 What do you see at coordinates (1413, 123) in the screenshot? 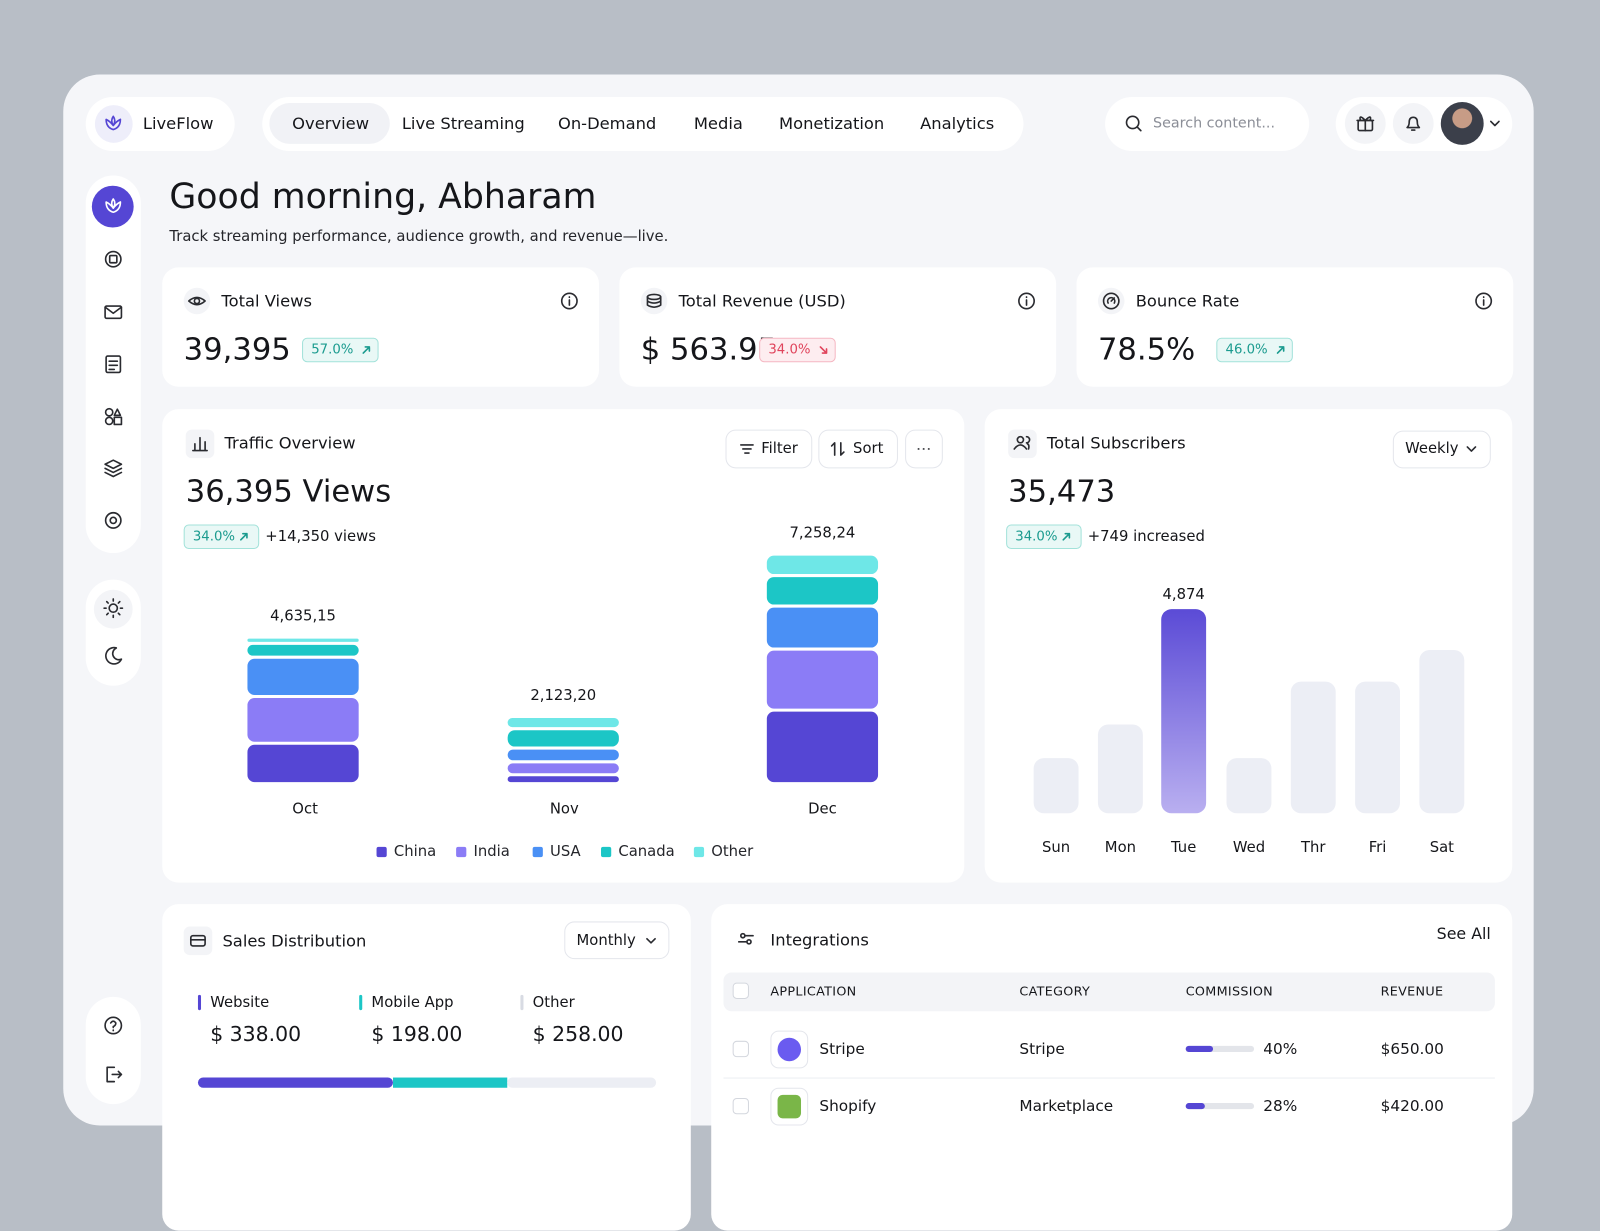
I see `bell-button` at bounding box center [1413, 123].